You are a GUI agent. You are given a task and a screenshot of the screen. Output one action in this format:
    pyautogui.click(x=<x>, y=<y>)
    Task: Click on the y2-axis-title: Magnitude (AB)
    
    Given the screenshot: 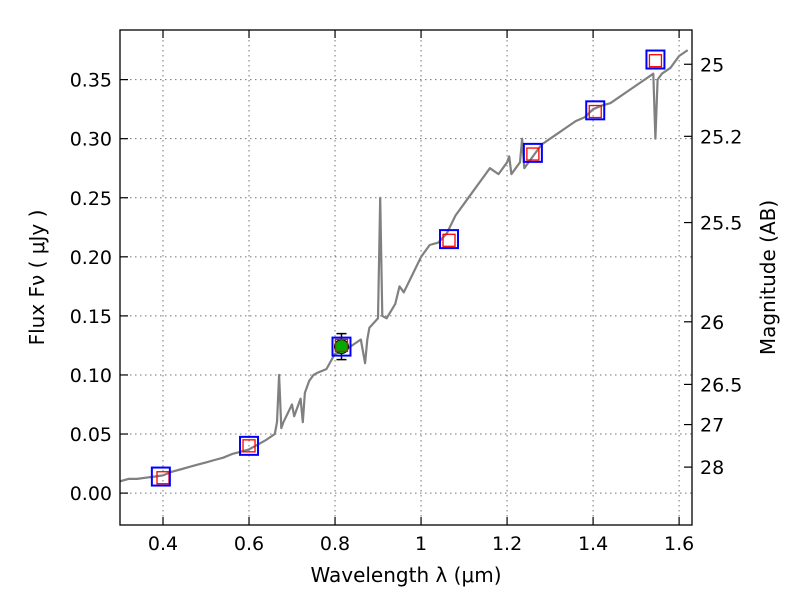 What is the action you would take?
    pyautogui.click(x=768, y=277)
    